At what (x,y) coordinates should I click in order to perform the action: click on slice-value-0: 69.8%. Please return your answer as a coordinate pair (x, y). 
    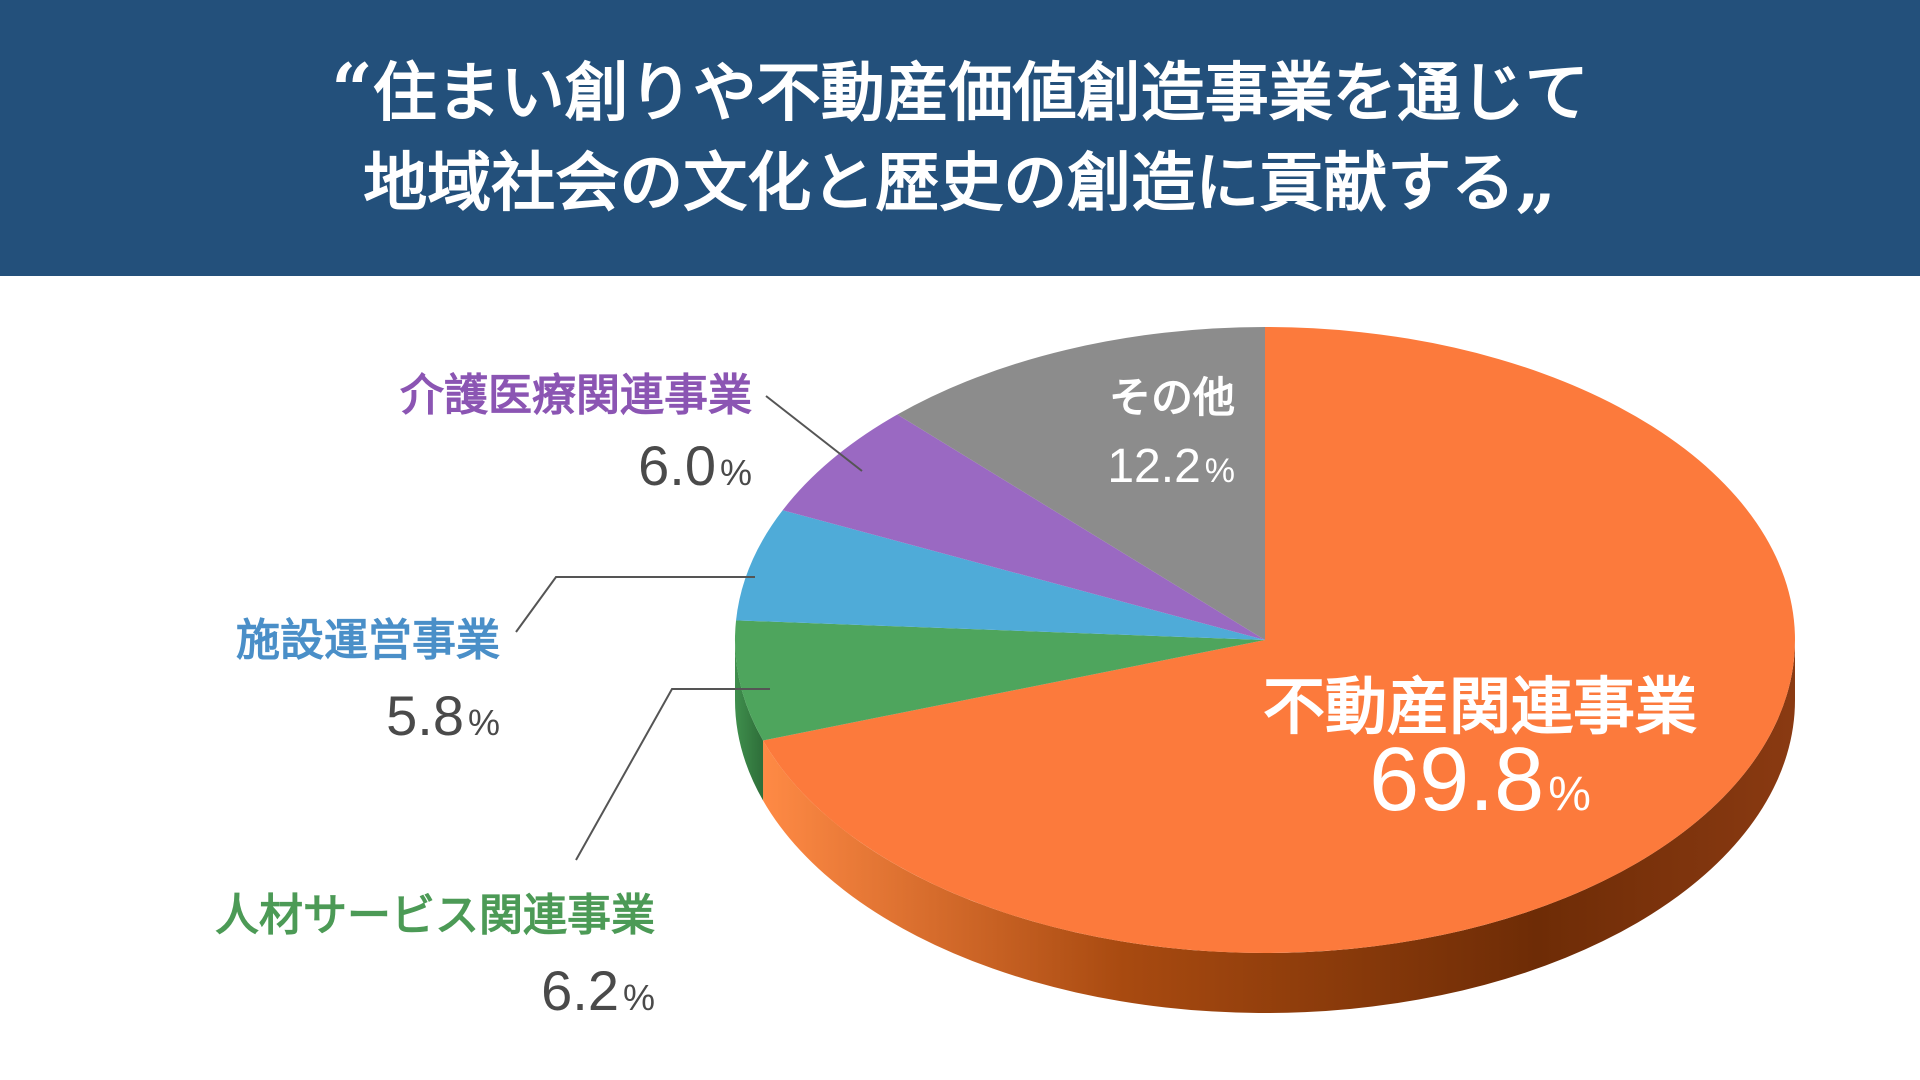
    Looking at the image, I should click on (1480, 780).